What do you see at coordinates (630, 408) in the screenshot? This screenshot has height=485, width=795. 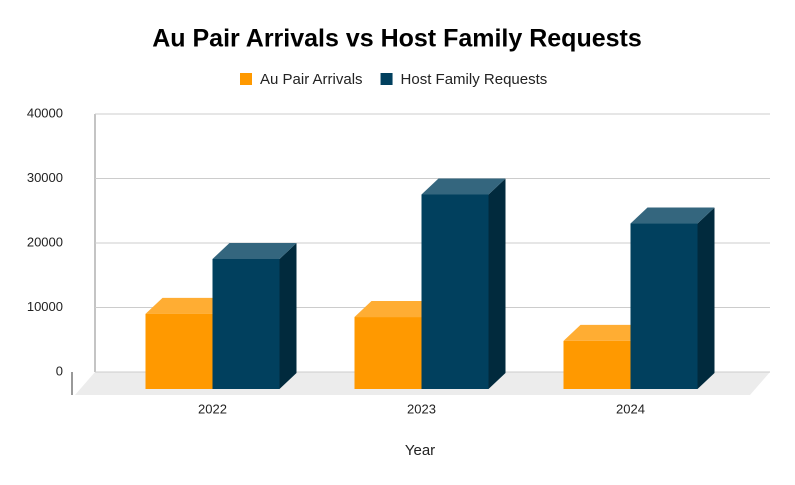 I see `x-tick-label: 2024` at bounding box center [630, 408].